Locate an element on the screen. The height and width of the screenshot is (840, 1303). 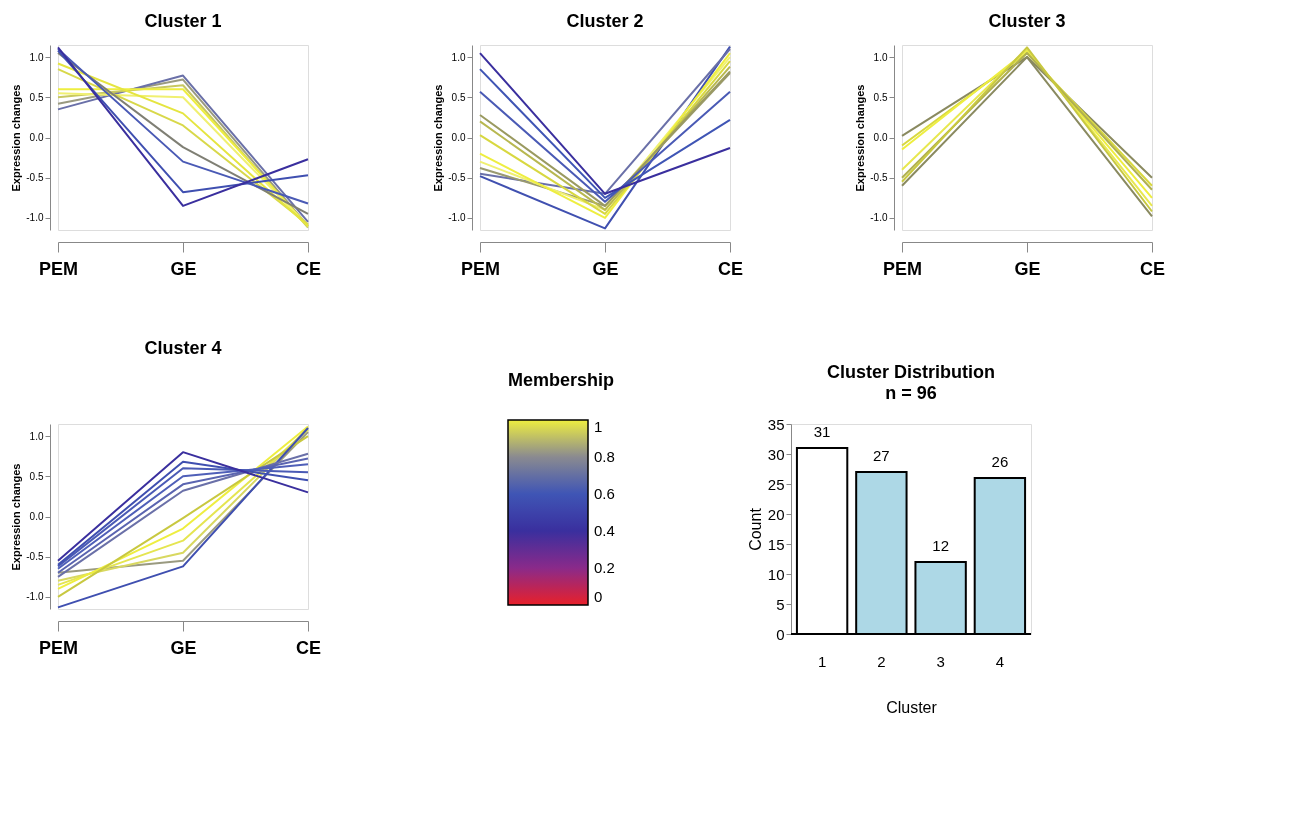
x-tick-label: 3 is located at coordinates (940, 661).